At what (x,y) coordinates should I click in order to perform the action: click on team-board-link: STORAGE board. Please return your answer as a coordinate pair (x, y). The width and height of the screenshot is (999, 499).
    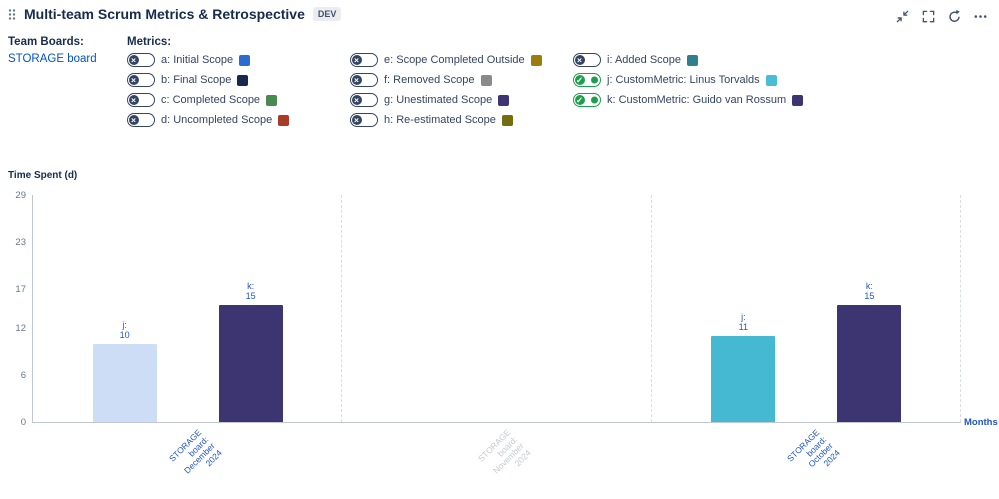
    Looking at the image, I should click on (52, 59).